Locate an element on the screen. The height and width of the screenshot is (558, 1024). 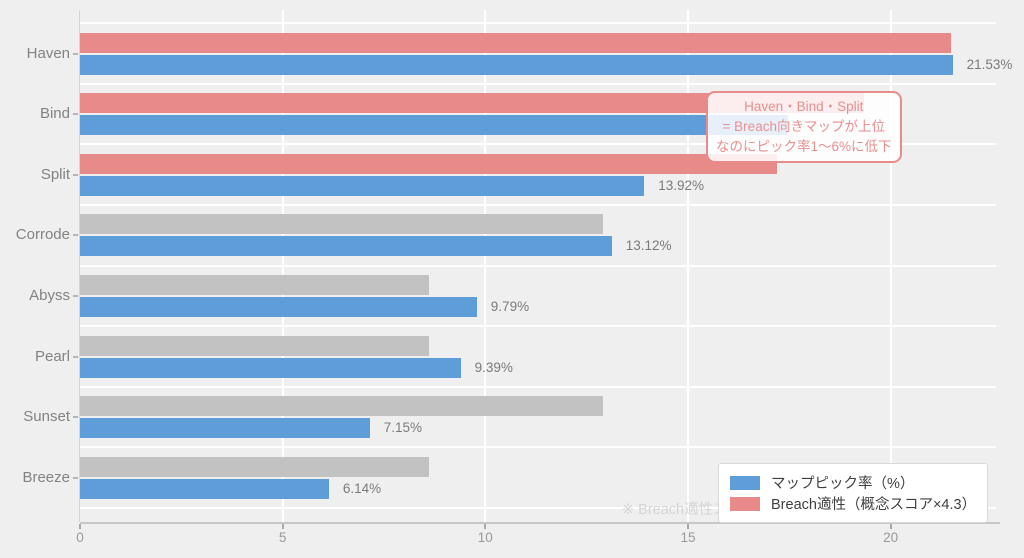
category-label: Sunset is located at coordinates (46, 417).